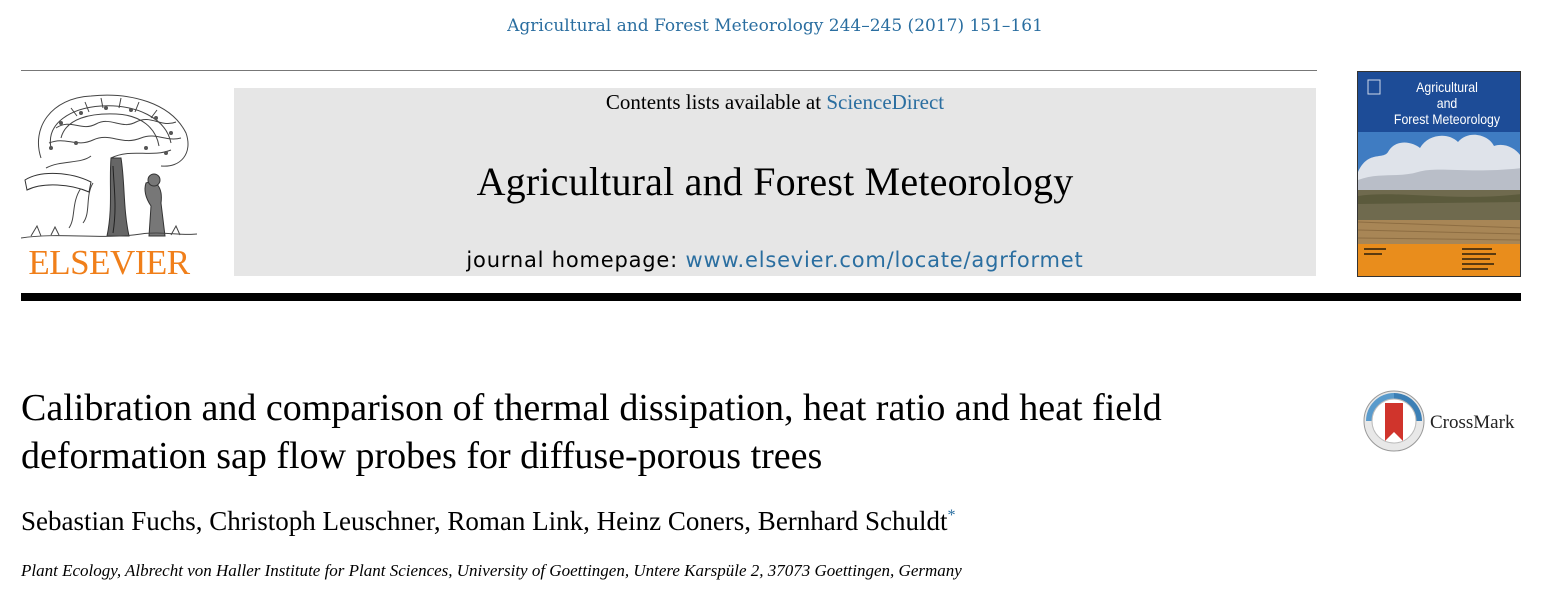  What do you see at coordinates (576, 260) in the screenshot?
I see `homepage-prefix: journal homepage:` at bounding box center [576, 260].